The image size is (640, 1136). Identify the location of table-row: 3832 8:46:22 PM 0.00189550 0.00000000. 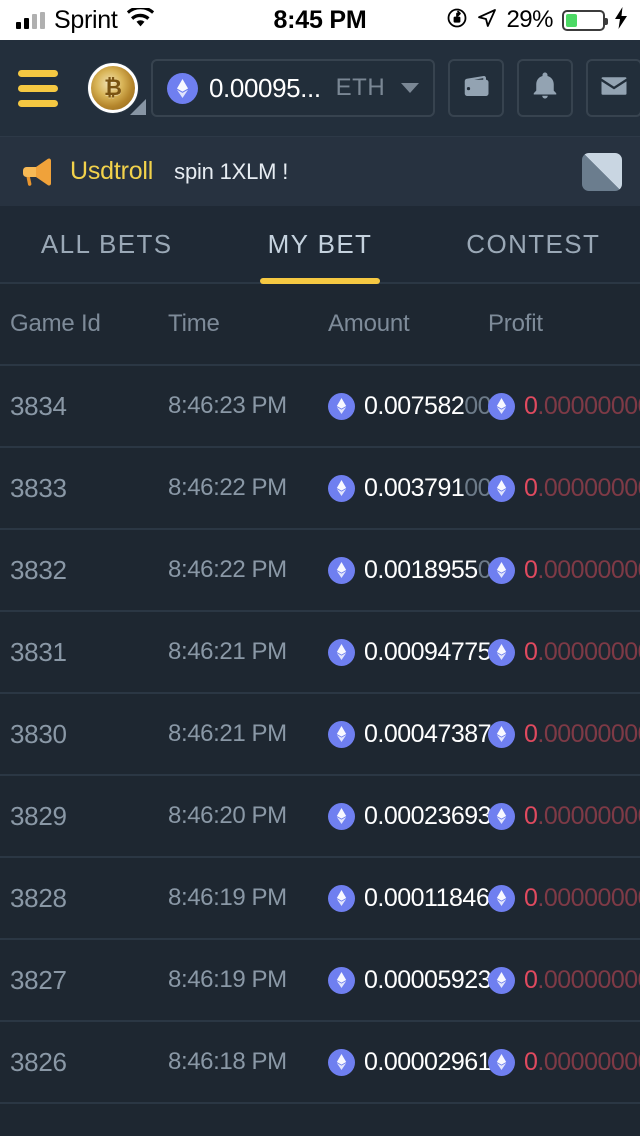
(320, 571).